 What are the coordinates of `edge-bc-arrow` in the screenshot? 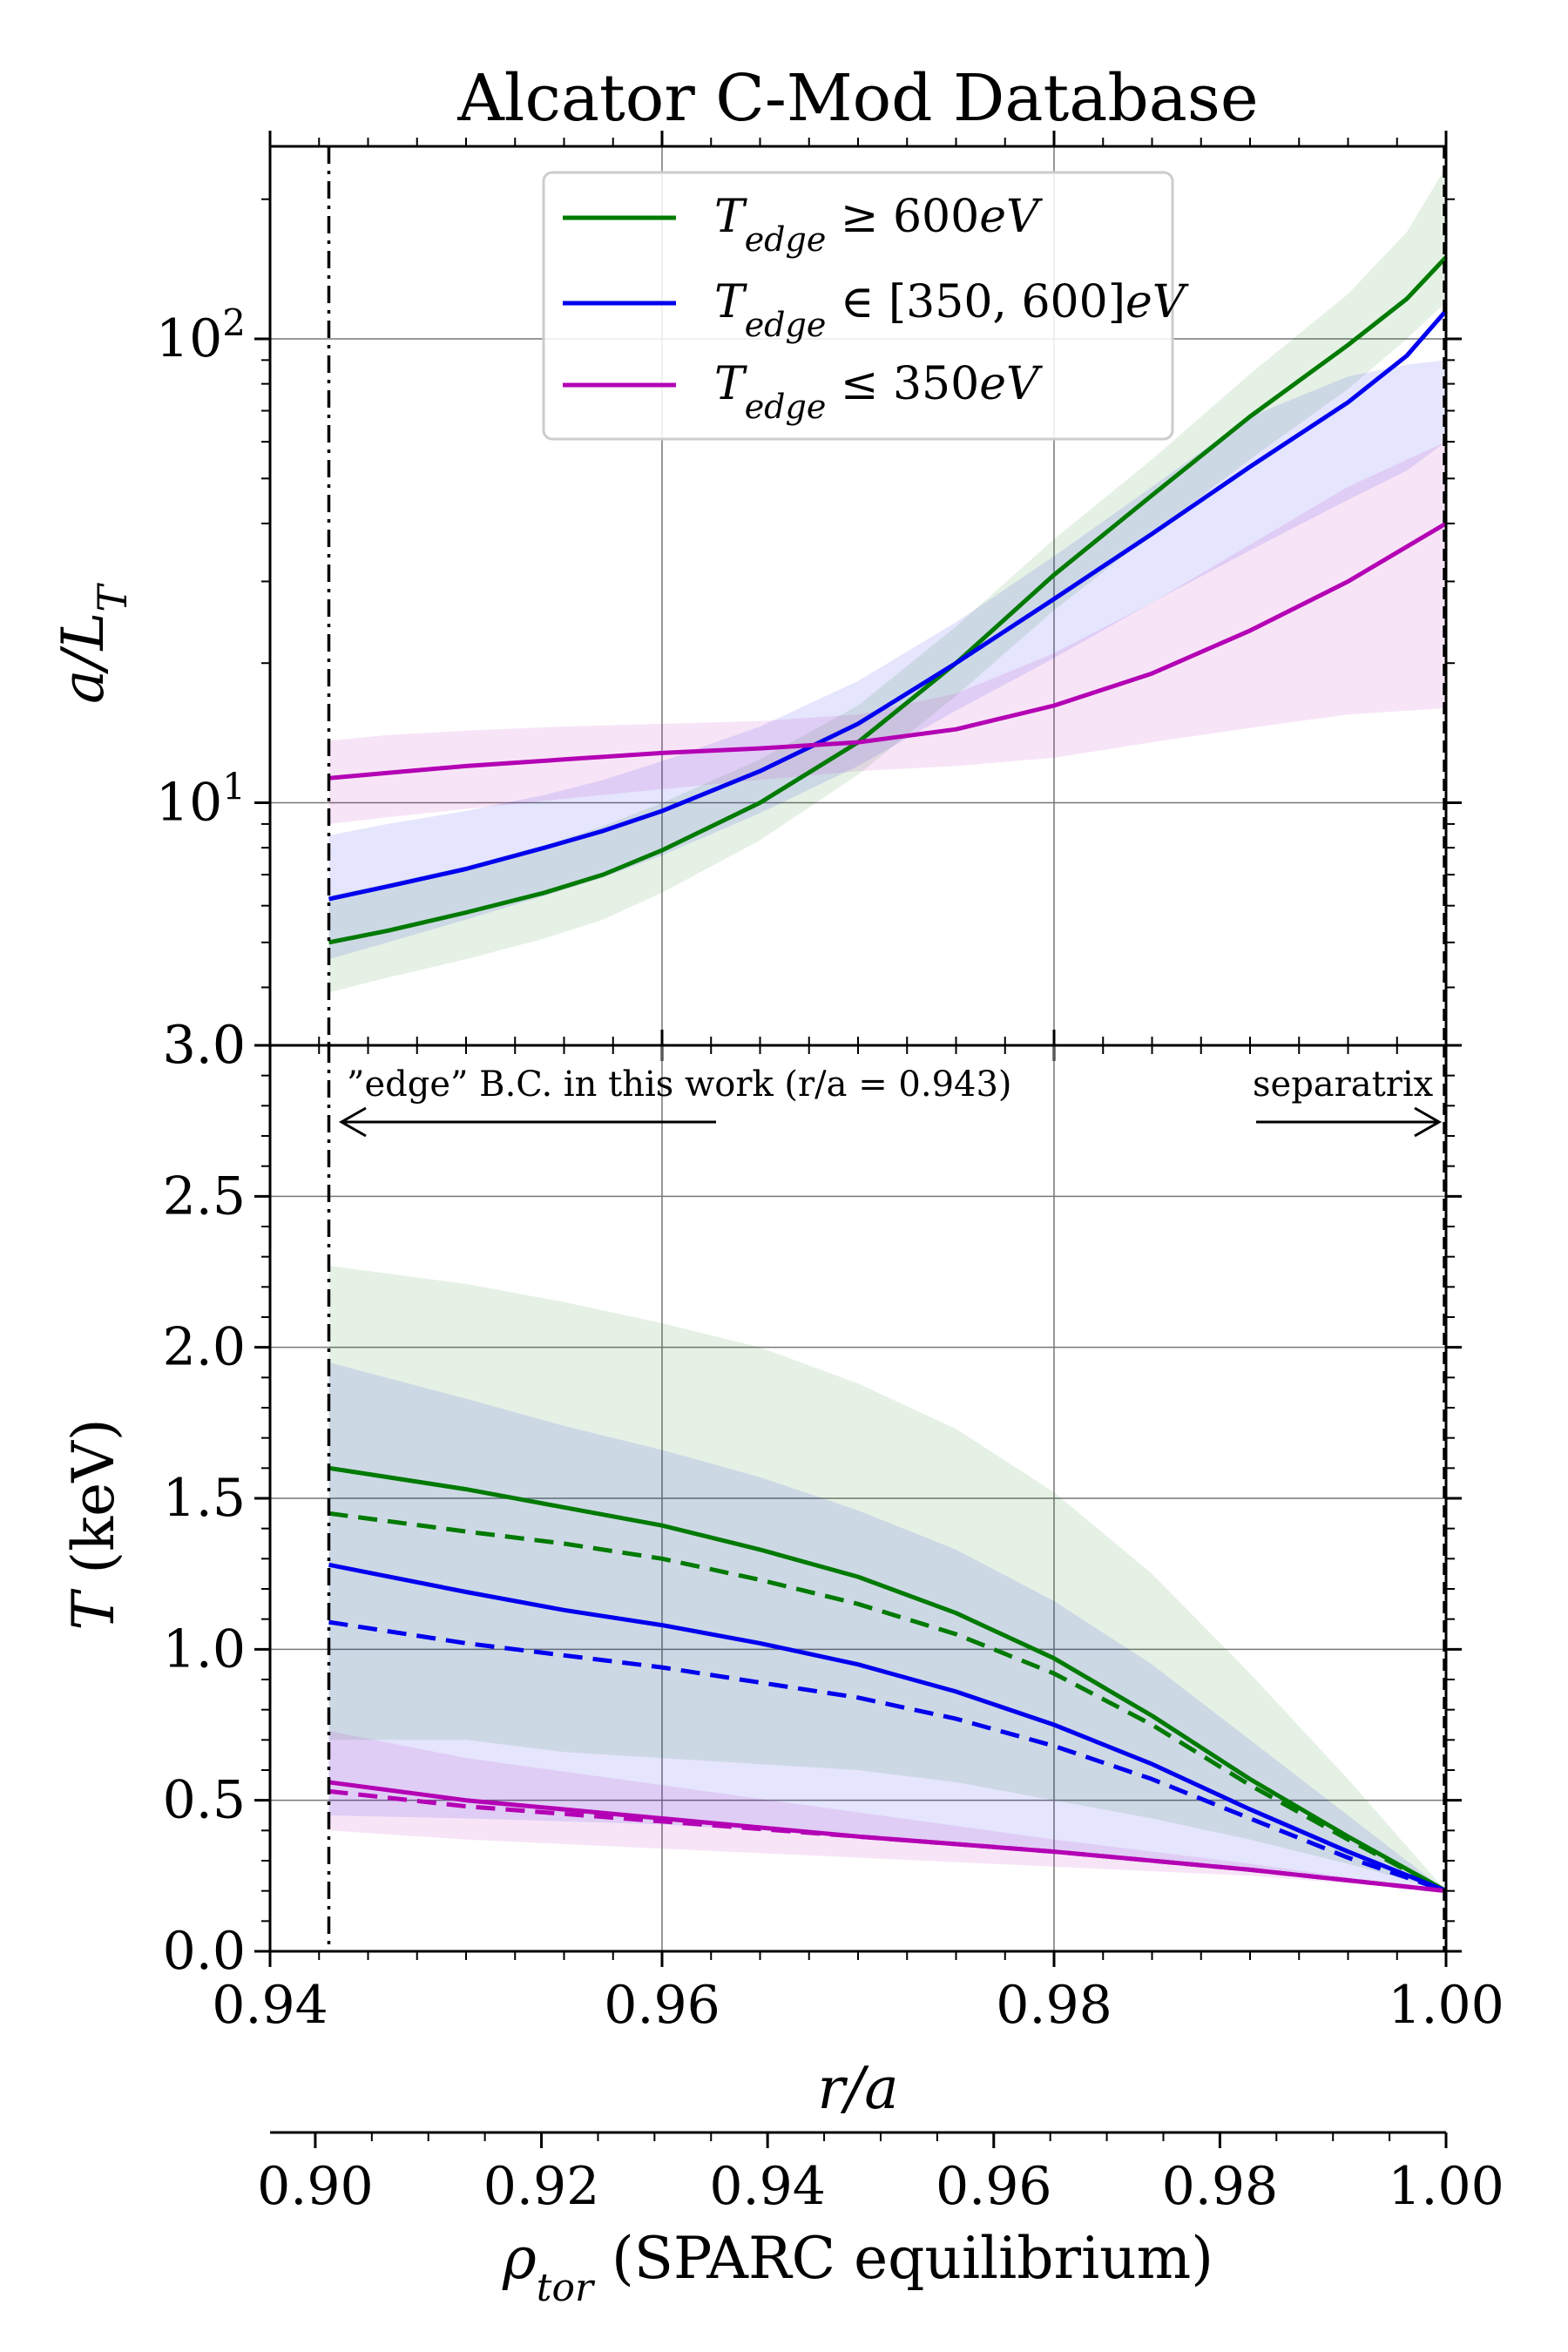 It's located at (527, 1122).